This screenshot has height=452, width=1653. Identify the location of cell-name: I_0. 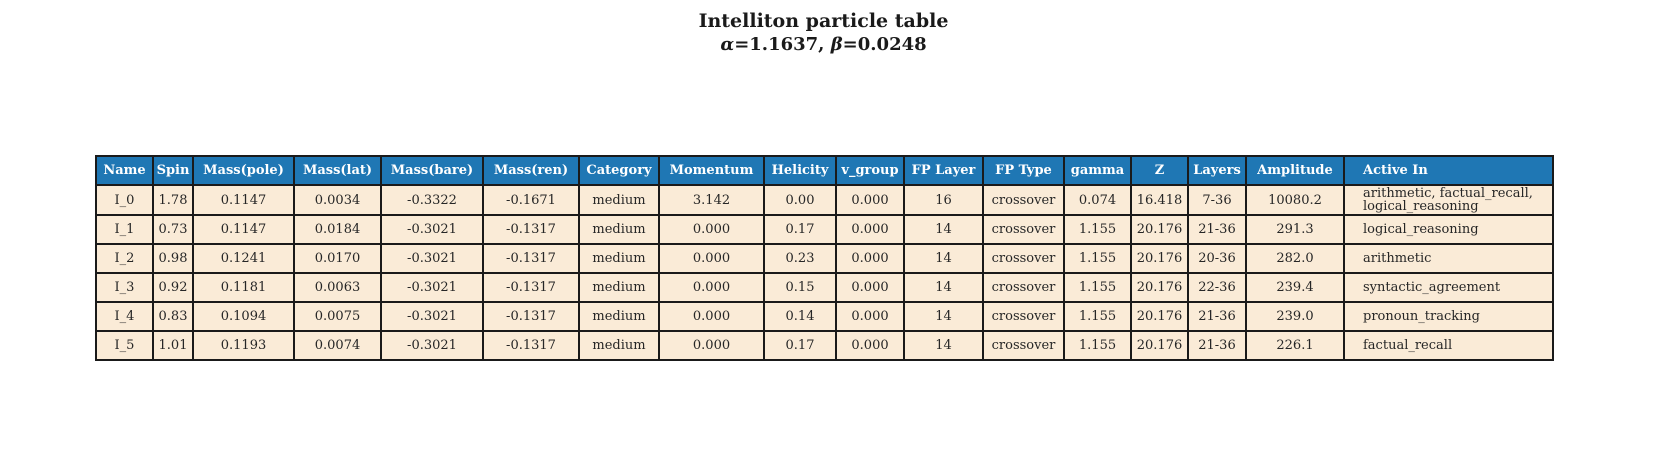
(124, 200).